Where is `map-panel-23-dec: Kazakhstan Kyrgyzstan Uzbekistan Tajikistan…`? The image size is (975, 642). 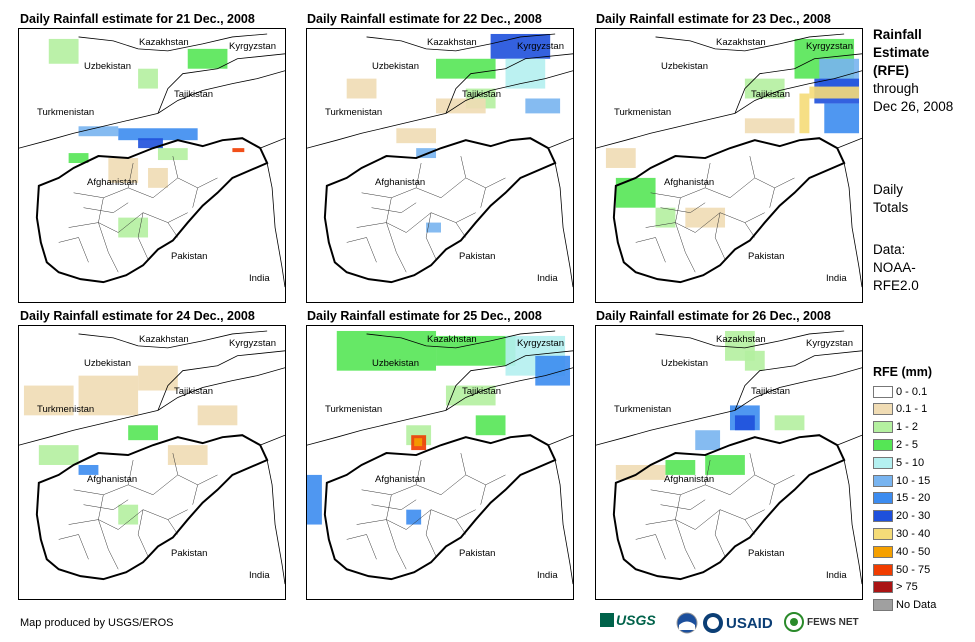 map-panel-23-dec: Kazakhstan Kyrgyzstan Uzbekistan Tajikistan… is located at coordinates (729, 165).